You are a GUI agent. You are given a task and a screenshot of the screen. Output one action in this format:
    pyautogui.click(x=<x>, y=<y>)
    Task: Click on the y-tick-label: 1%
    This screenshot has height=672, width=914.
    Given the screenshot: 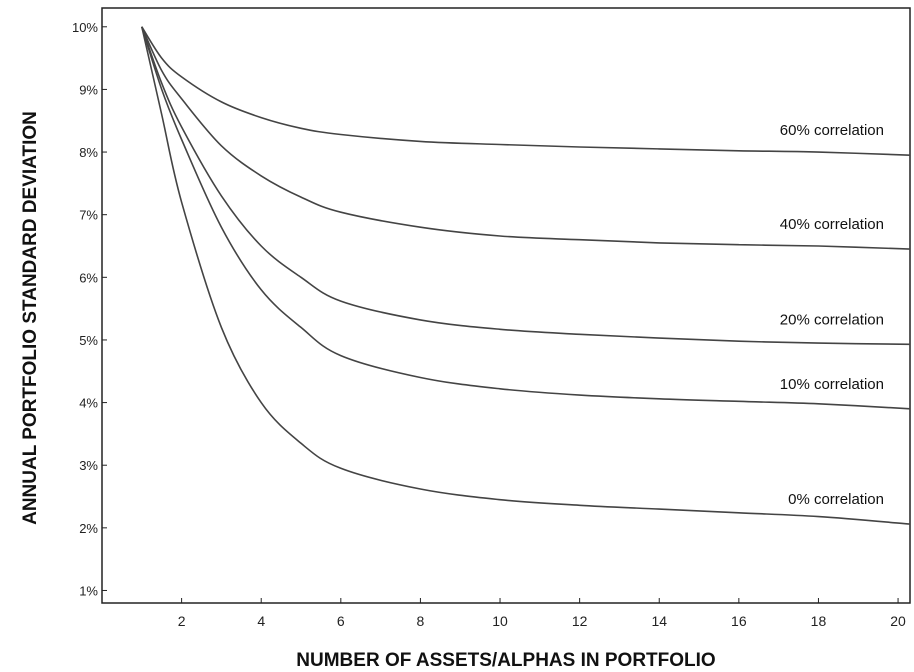 What is the action you would take?
    pyautogui.click(x=88, y=590)
    